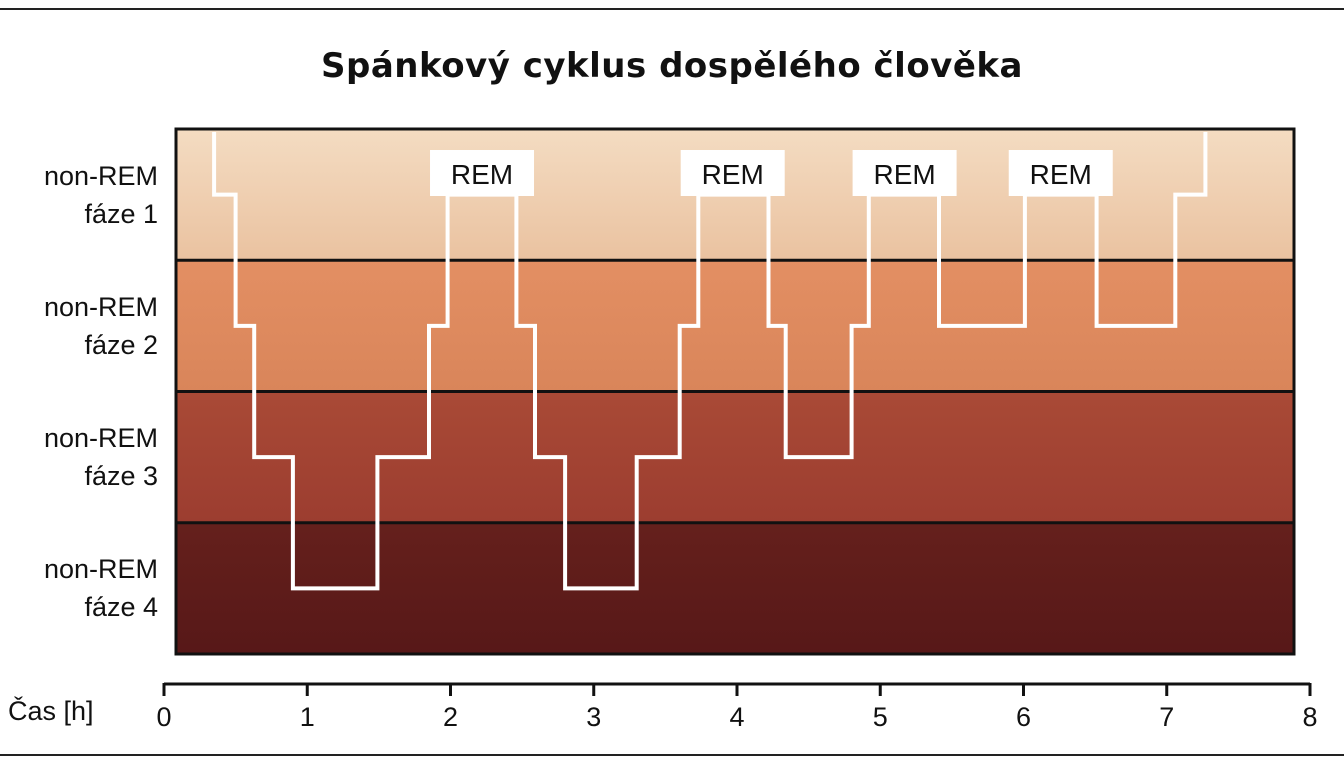  Describe the element at coordinates (880, 717) in the screenshot. I see `x-tick-label-5: 5` at that location.